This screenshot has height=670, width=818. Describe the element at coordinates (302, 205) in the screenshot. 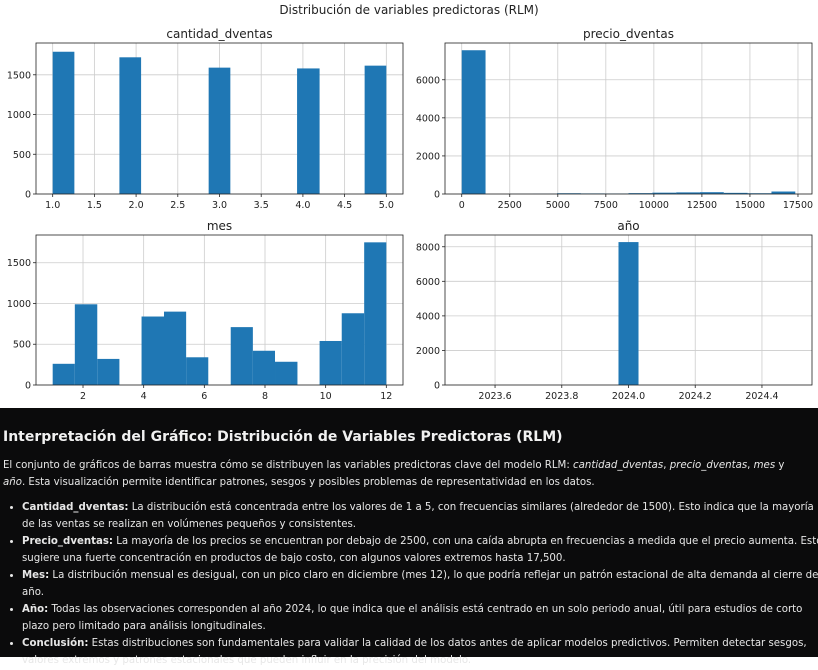

I see `x-tick-label: 4.0` at that location.